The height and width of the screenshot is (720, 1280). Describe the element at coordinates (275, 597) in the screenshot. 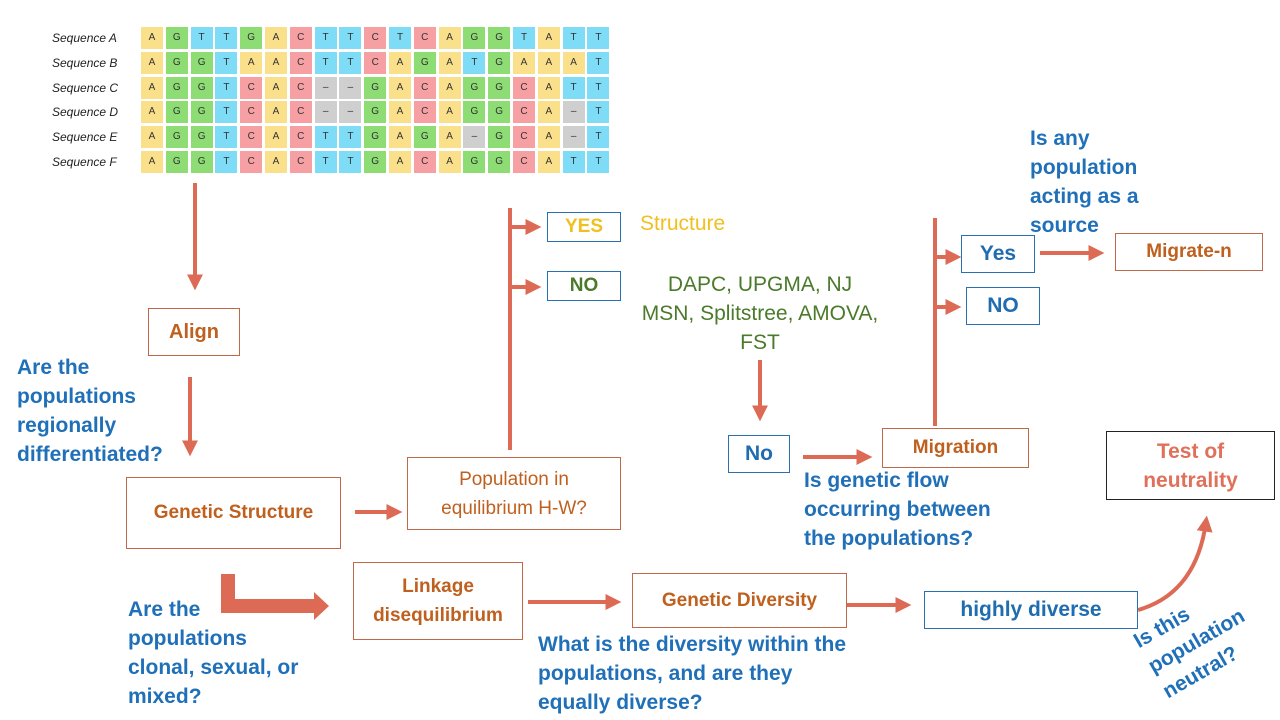

I see `thick-arrow-structure-to-linkage` at that location.